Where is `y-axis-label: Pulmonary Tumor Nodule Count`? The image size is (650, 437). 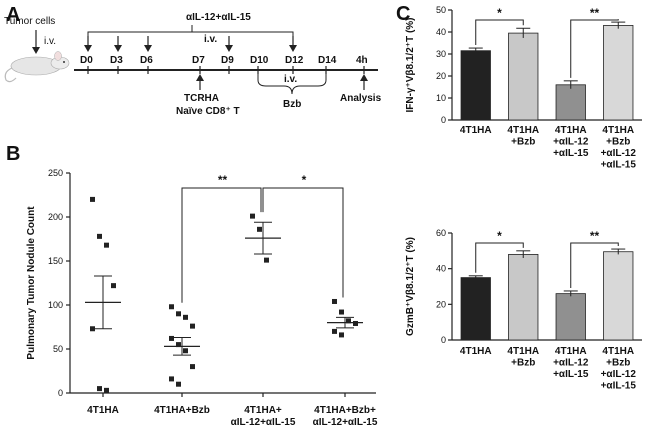 y-axis-label: Pulmonary Tumor Nodule Count is located at coordinates (31, 283).